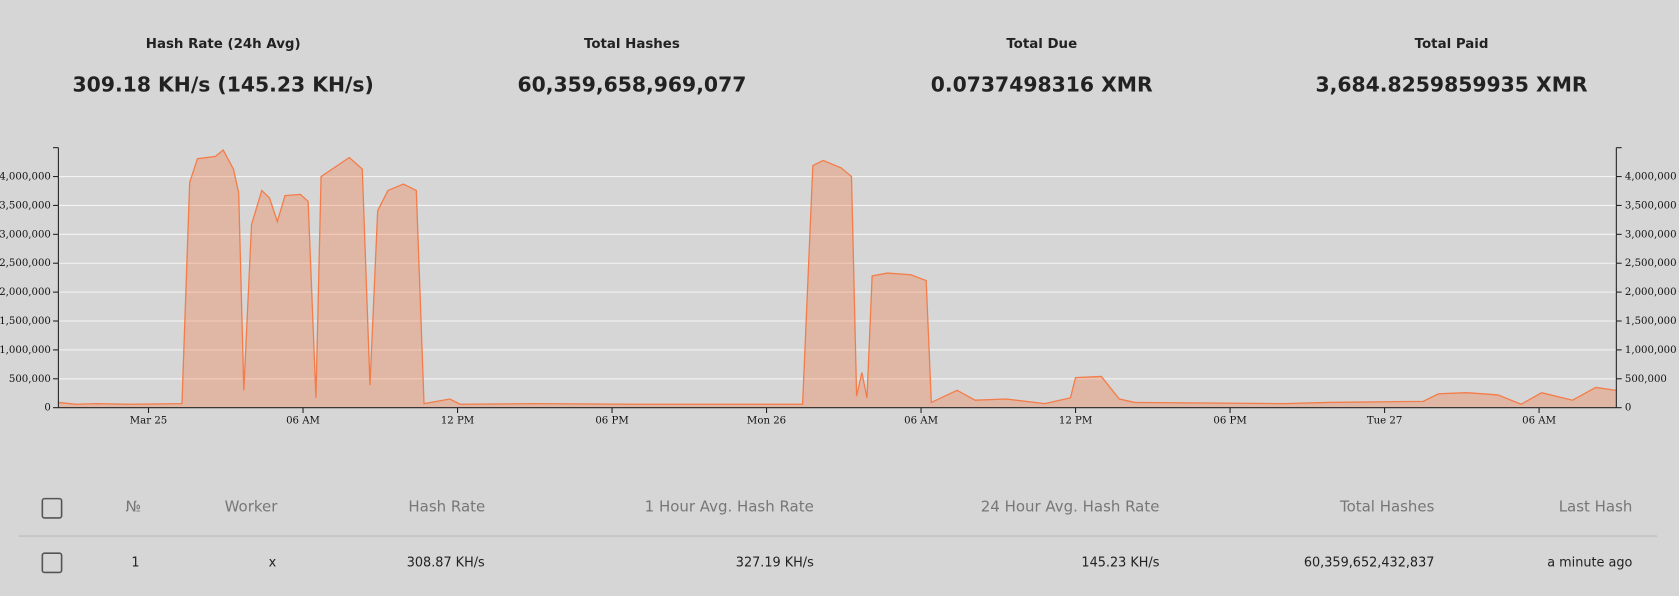 The width and height of the screenshot is (1679, 596). What do you see at coordinates (252, 507) in the screenshot?
I see `column-header: Worker` at bounding box center [252, 507].